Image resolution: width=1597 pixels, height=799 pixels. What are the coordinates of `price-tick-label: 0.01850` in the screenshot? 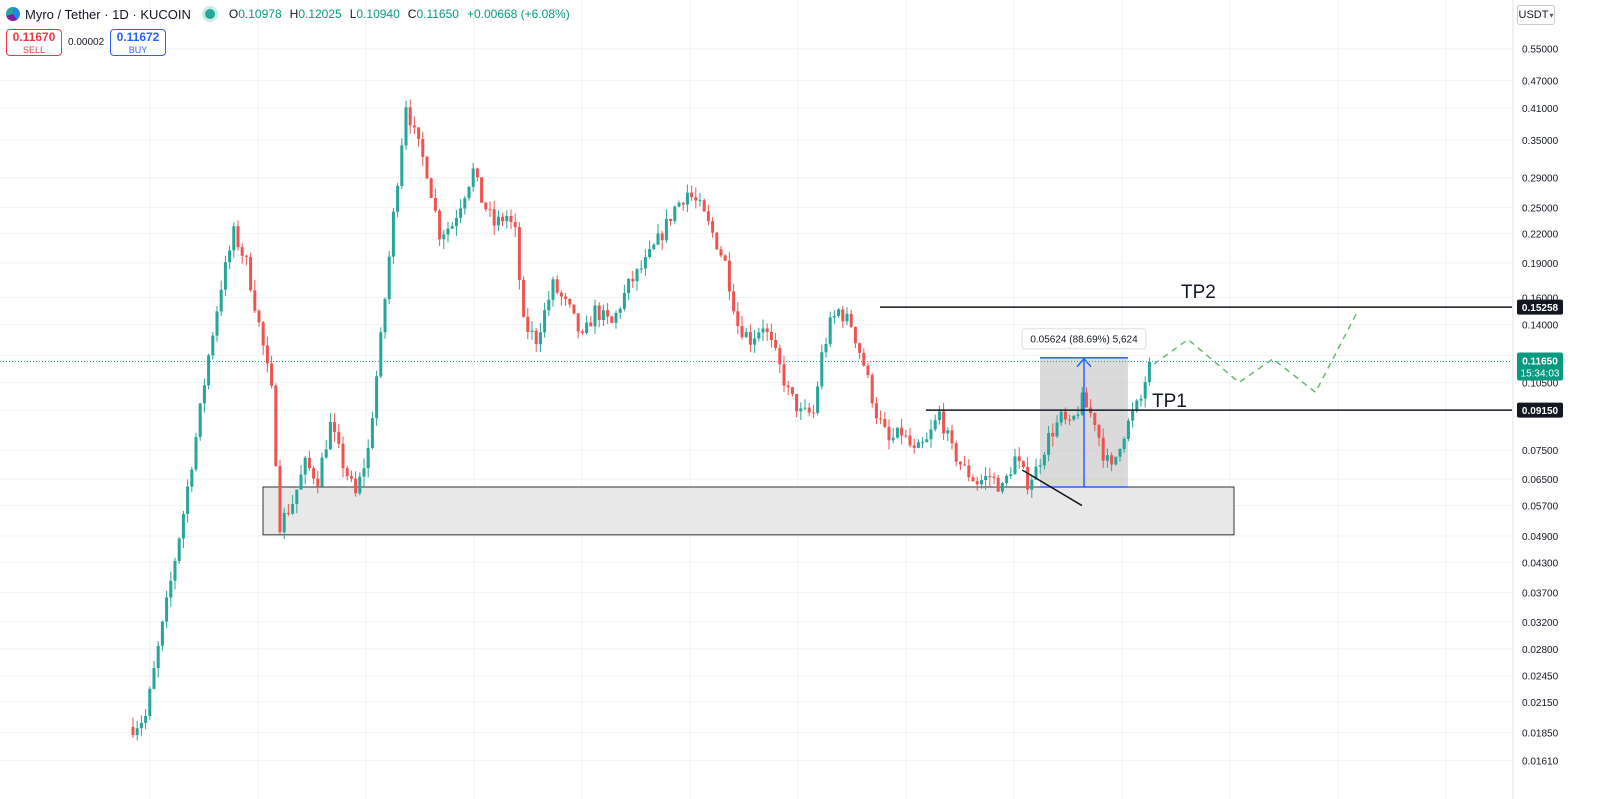 It's located at (1540, 733).